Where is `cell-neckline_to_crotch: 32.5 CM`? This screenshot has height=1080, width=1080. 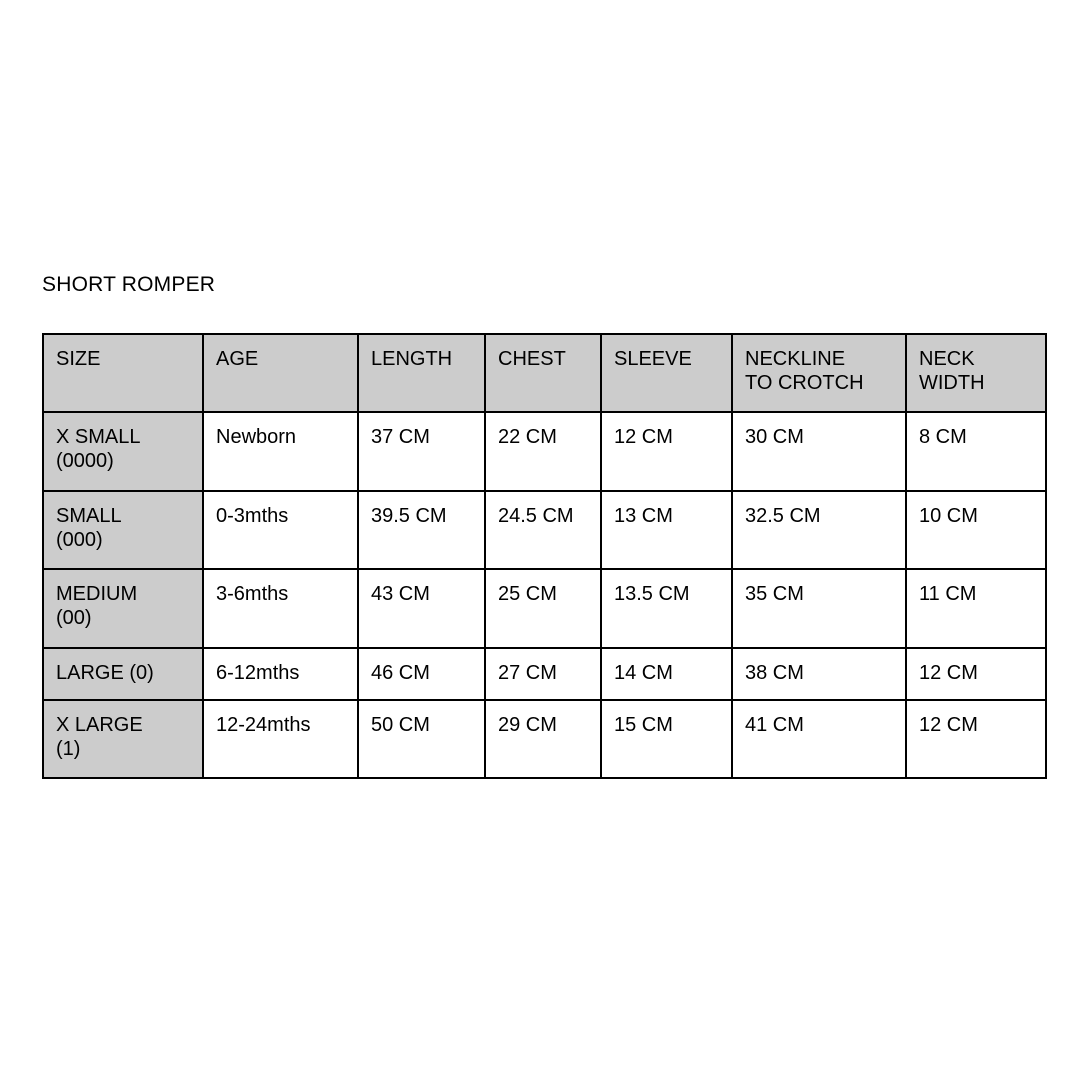 cell-neckline_to_crotch: 32.5 CM is located at coordinates (819, 530).